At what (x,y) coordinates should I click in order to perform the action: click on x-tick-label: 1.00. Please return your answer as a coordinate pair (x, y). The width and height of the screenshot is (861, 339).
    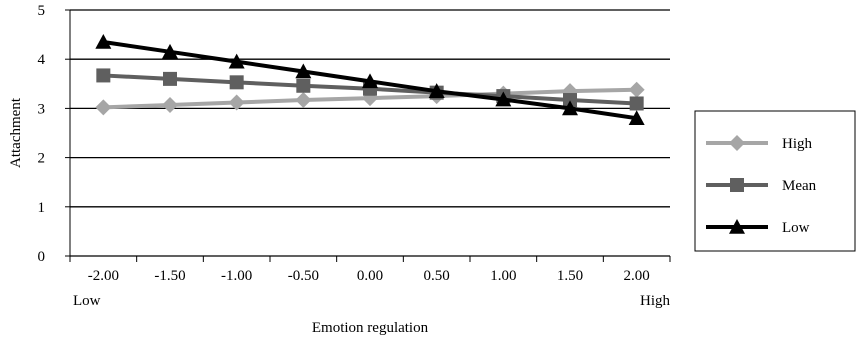
    Looking at the image, I should click on (503, 276).